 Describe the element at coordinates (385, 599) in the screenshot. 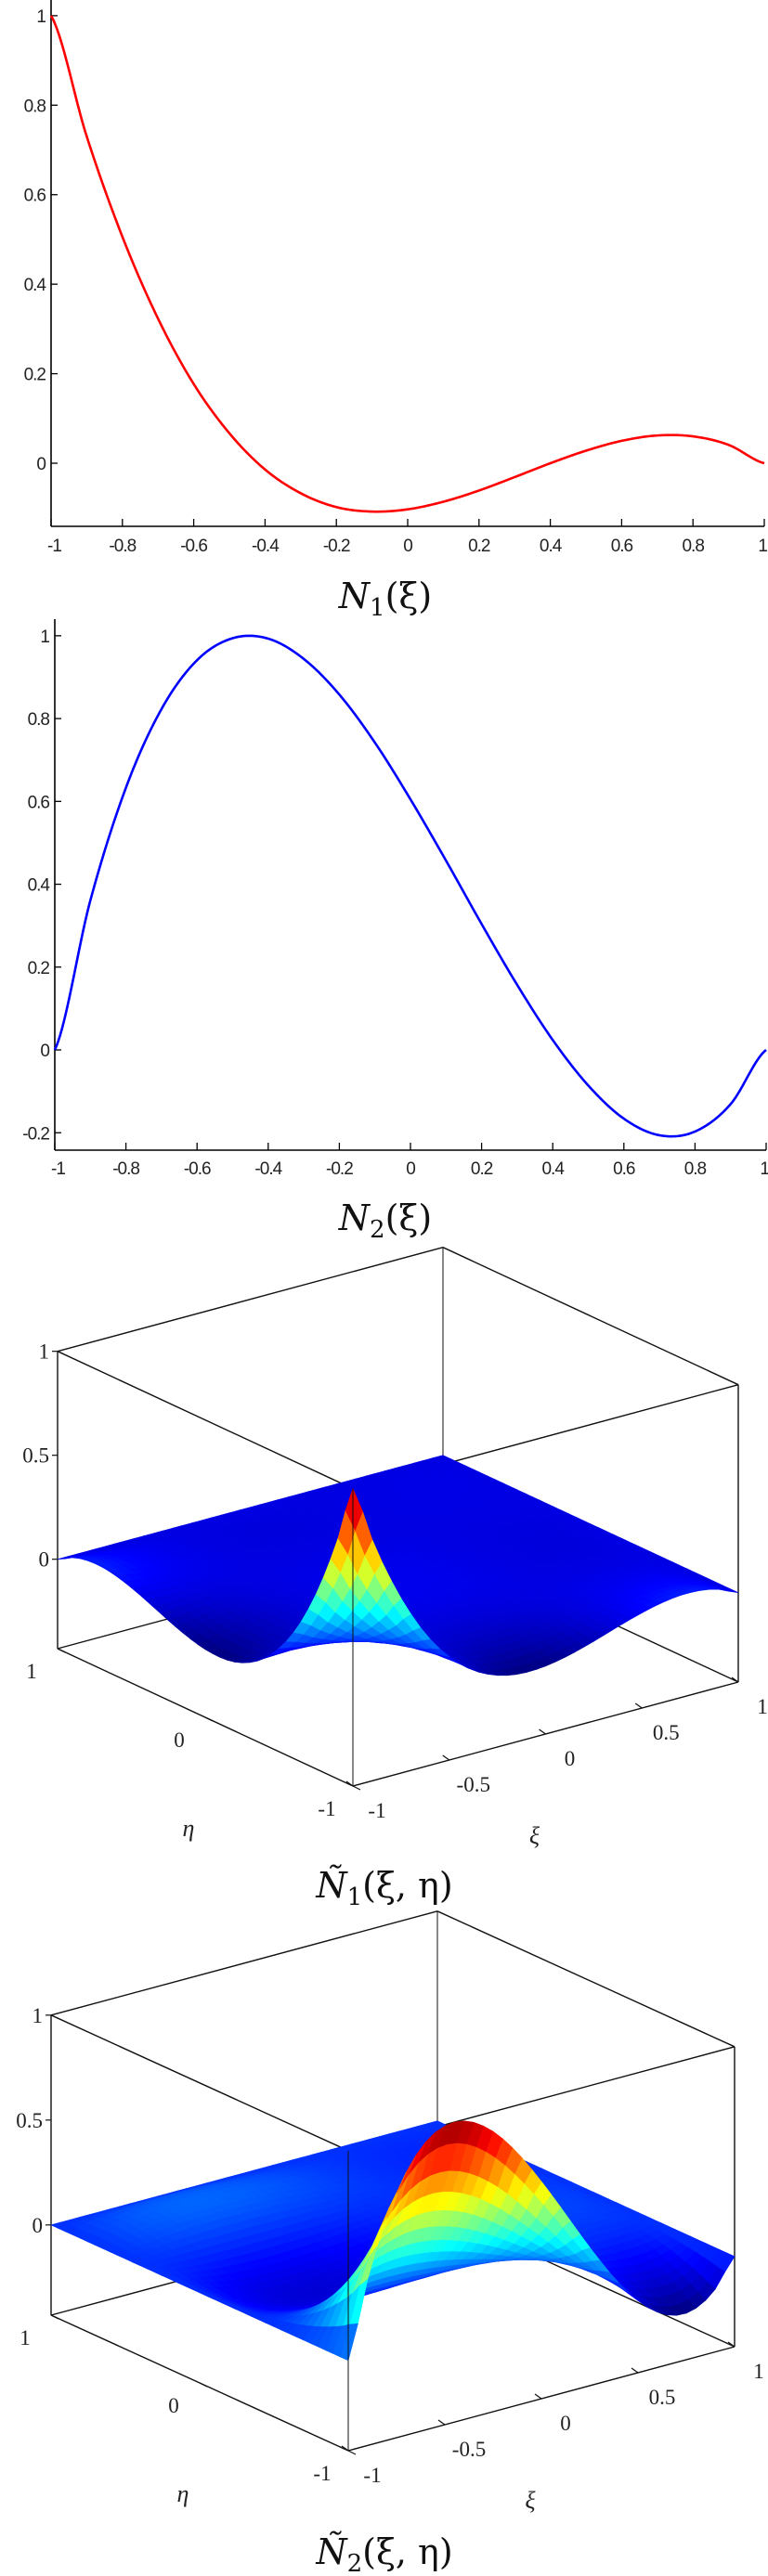

I see `caption-n1: N1(ξ)` at that location.